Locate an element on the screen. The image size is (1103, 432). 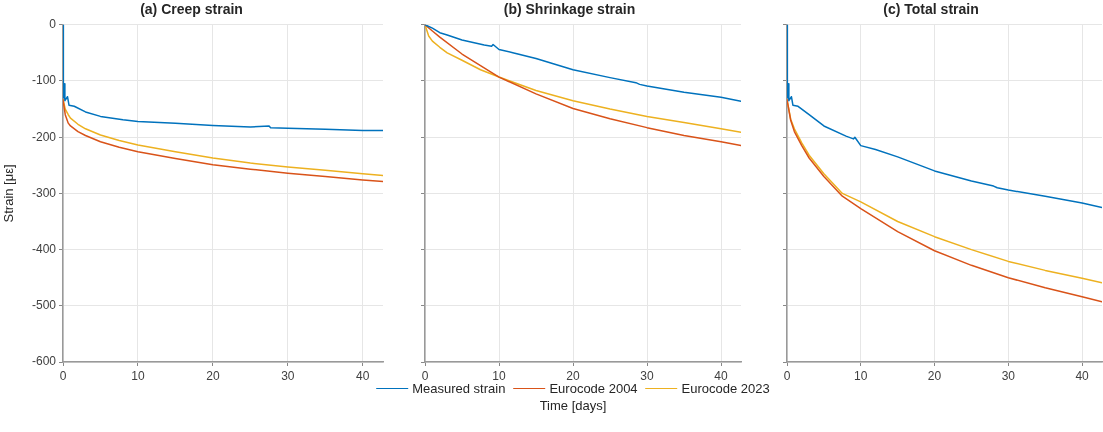
y-tick-label: -600 is located at coordinates (44, 361).